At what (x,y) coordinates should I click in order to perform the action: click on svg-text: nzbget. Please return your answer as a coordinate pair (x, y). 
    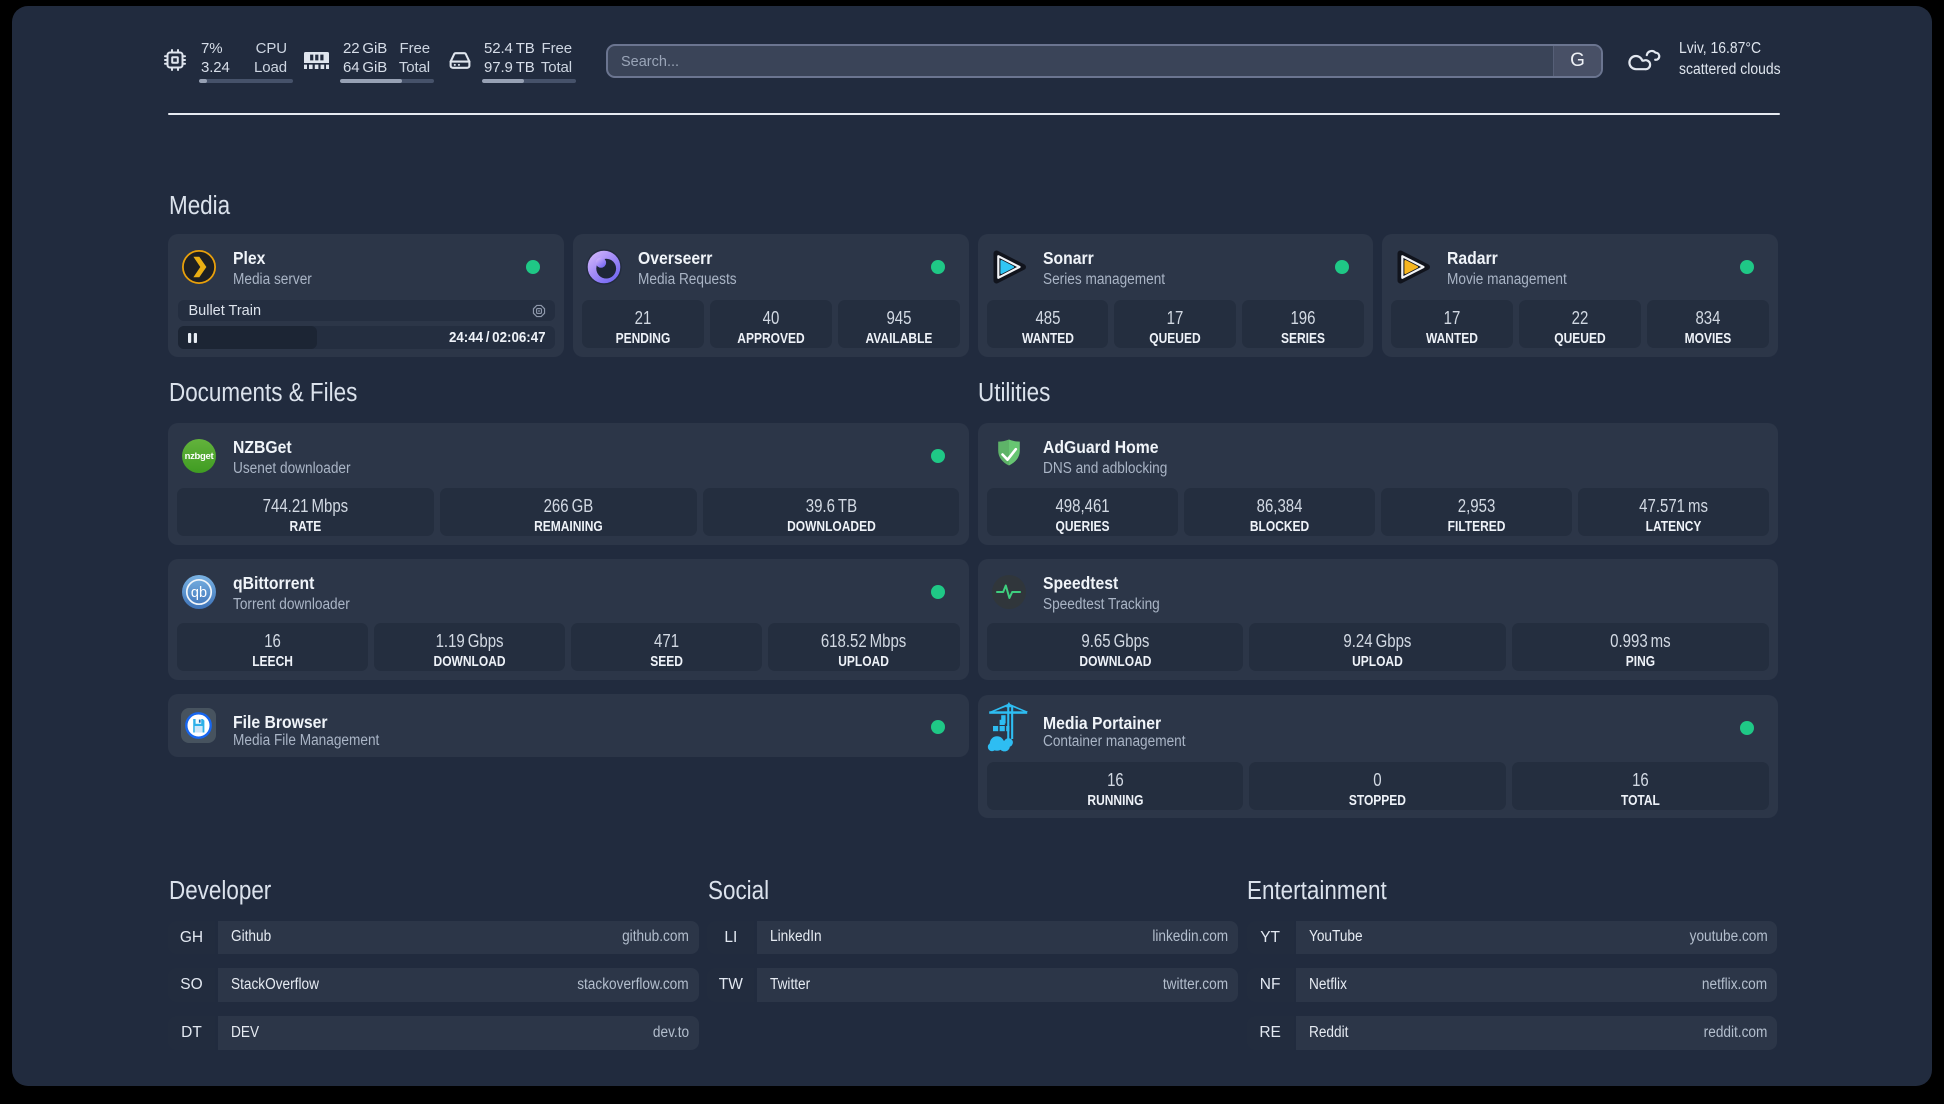
    Looking at the image, I should click on (200, 456).